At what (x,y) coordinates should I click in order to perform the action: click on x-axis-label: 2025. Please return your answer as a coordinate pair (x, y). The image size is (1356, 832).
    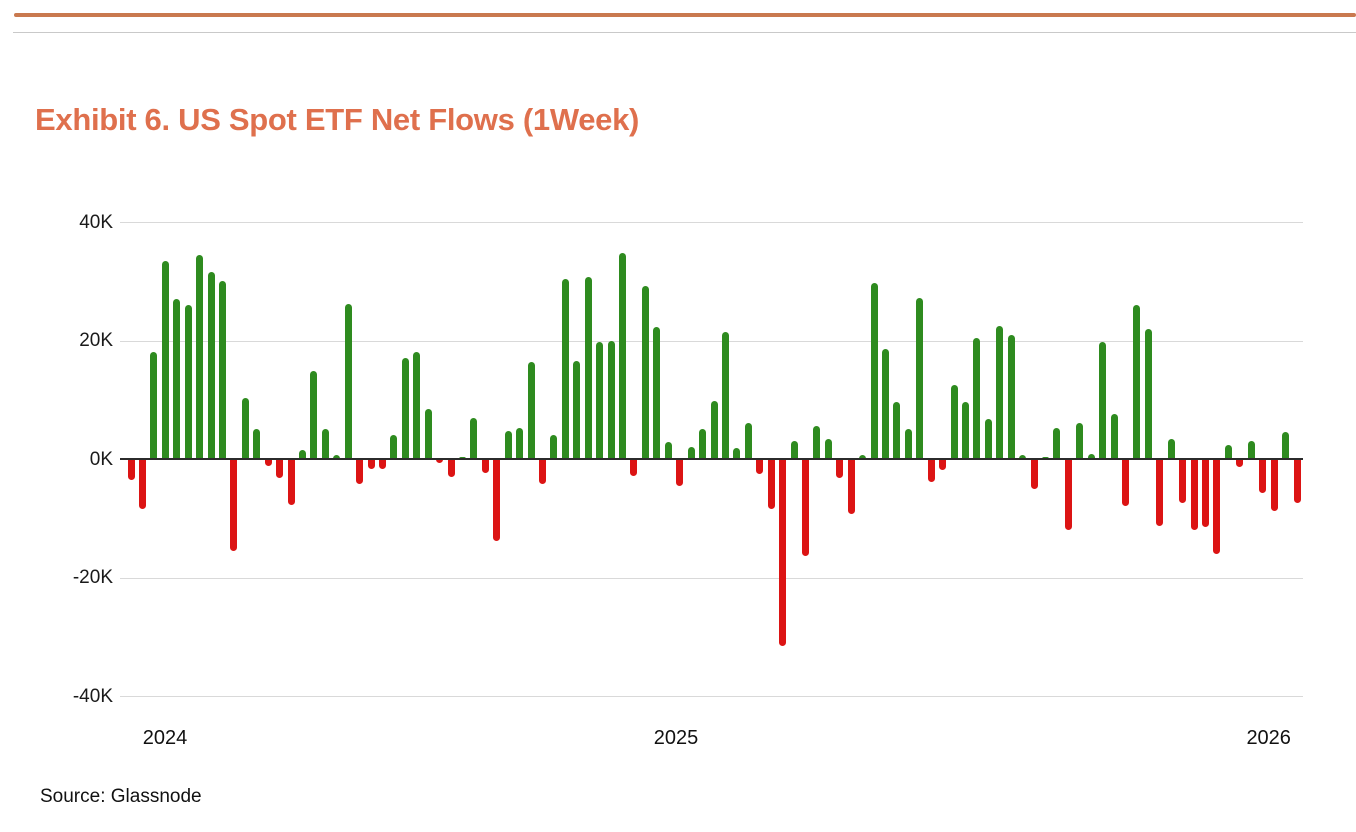
    Looking at the image, I should click on (676, 738).